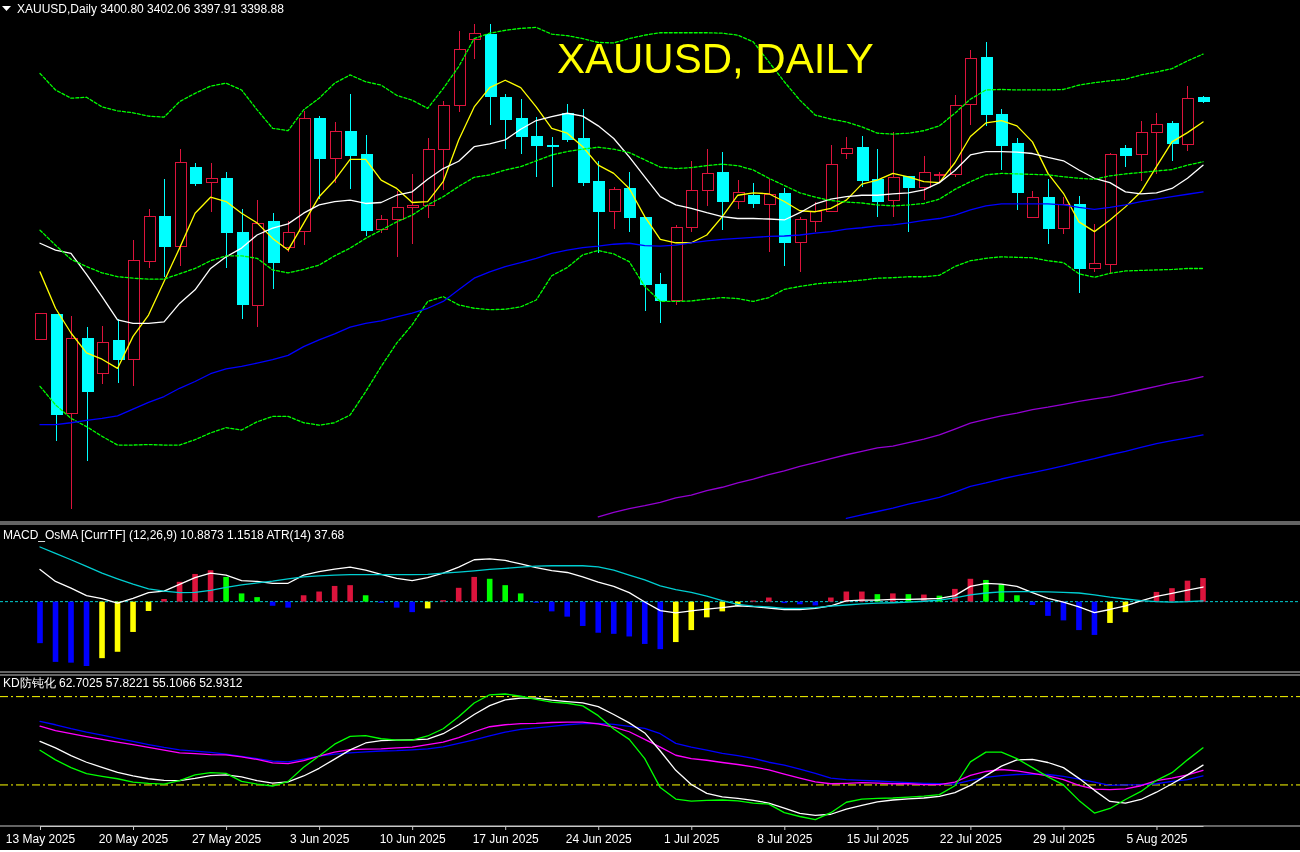  I want to click on x-tick-label: 1 Jul 2025, so click(692, 838).